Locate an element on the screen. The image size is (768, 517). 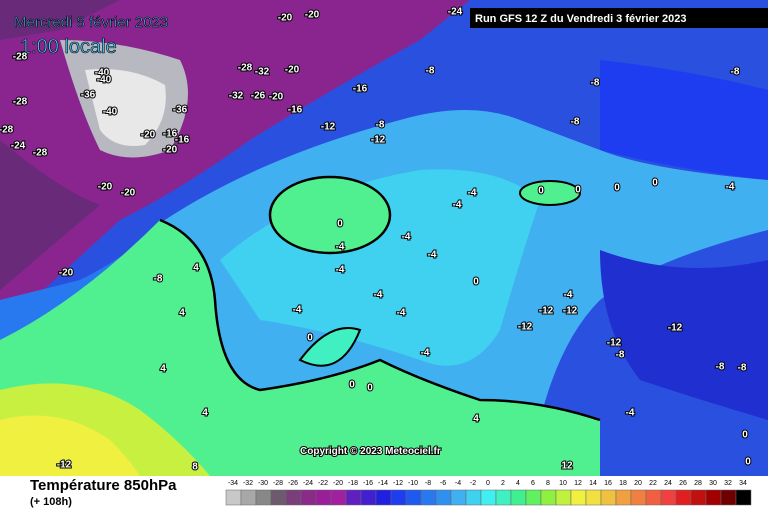
warmest-zone is located at coordinates (70, 445).